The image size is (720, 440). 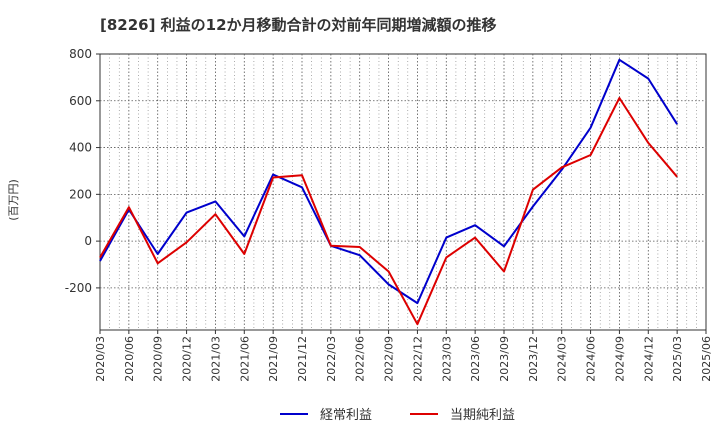 I want to click on x-tick-label: 2021/03, so click(x=215, y=359).